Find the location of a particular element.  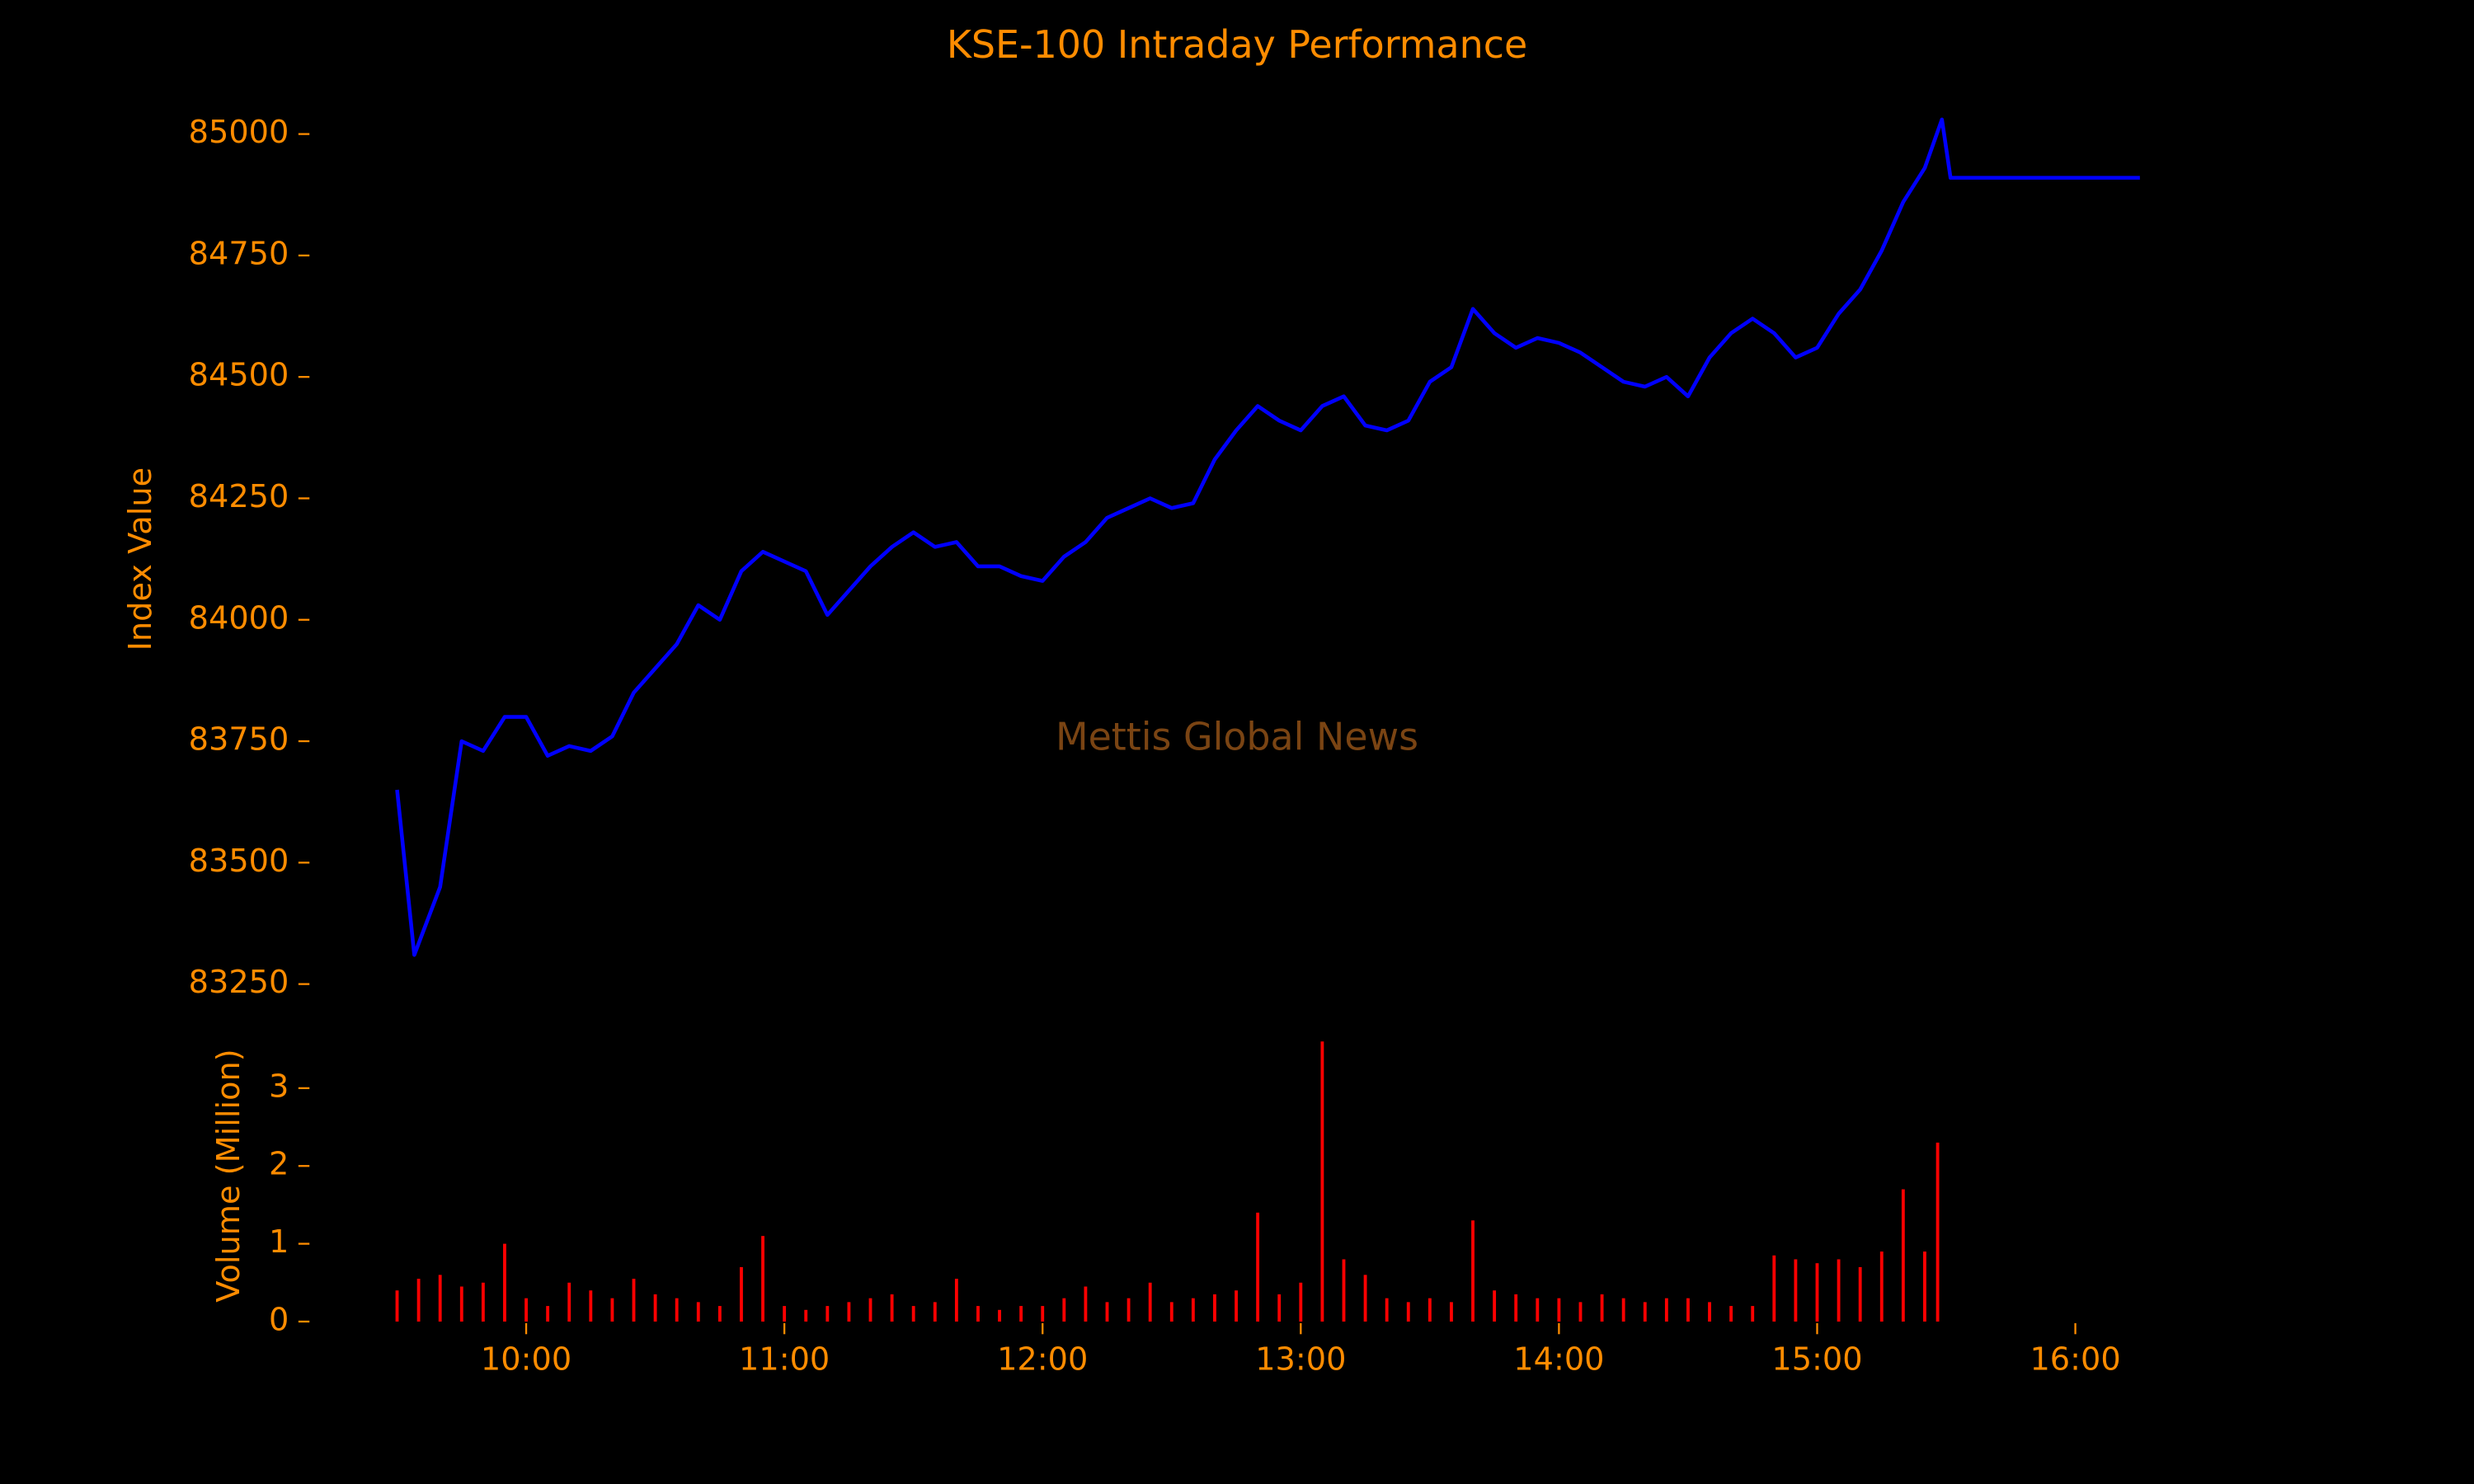

y-tick-label: 83750 is located at coordinates (239, 739).